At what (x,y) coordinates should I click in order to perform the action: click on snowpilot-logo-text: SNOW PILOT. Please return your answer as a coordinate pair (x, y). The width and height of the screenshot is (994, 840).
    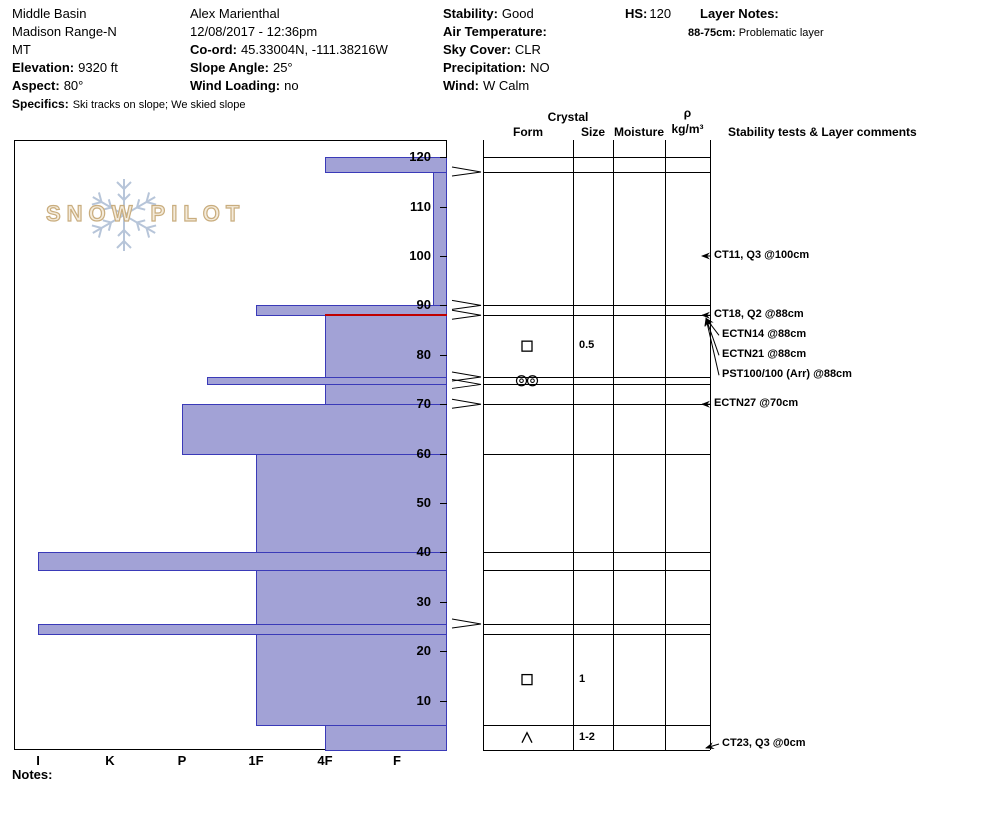
    Looking at the image, I should click on (145, 213).